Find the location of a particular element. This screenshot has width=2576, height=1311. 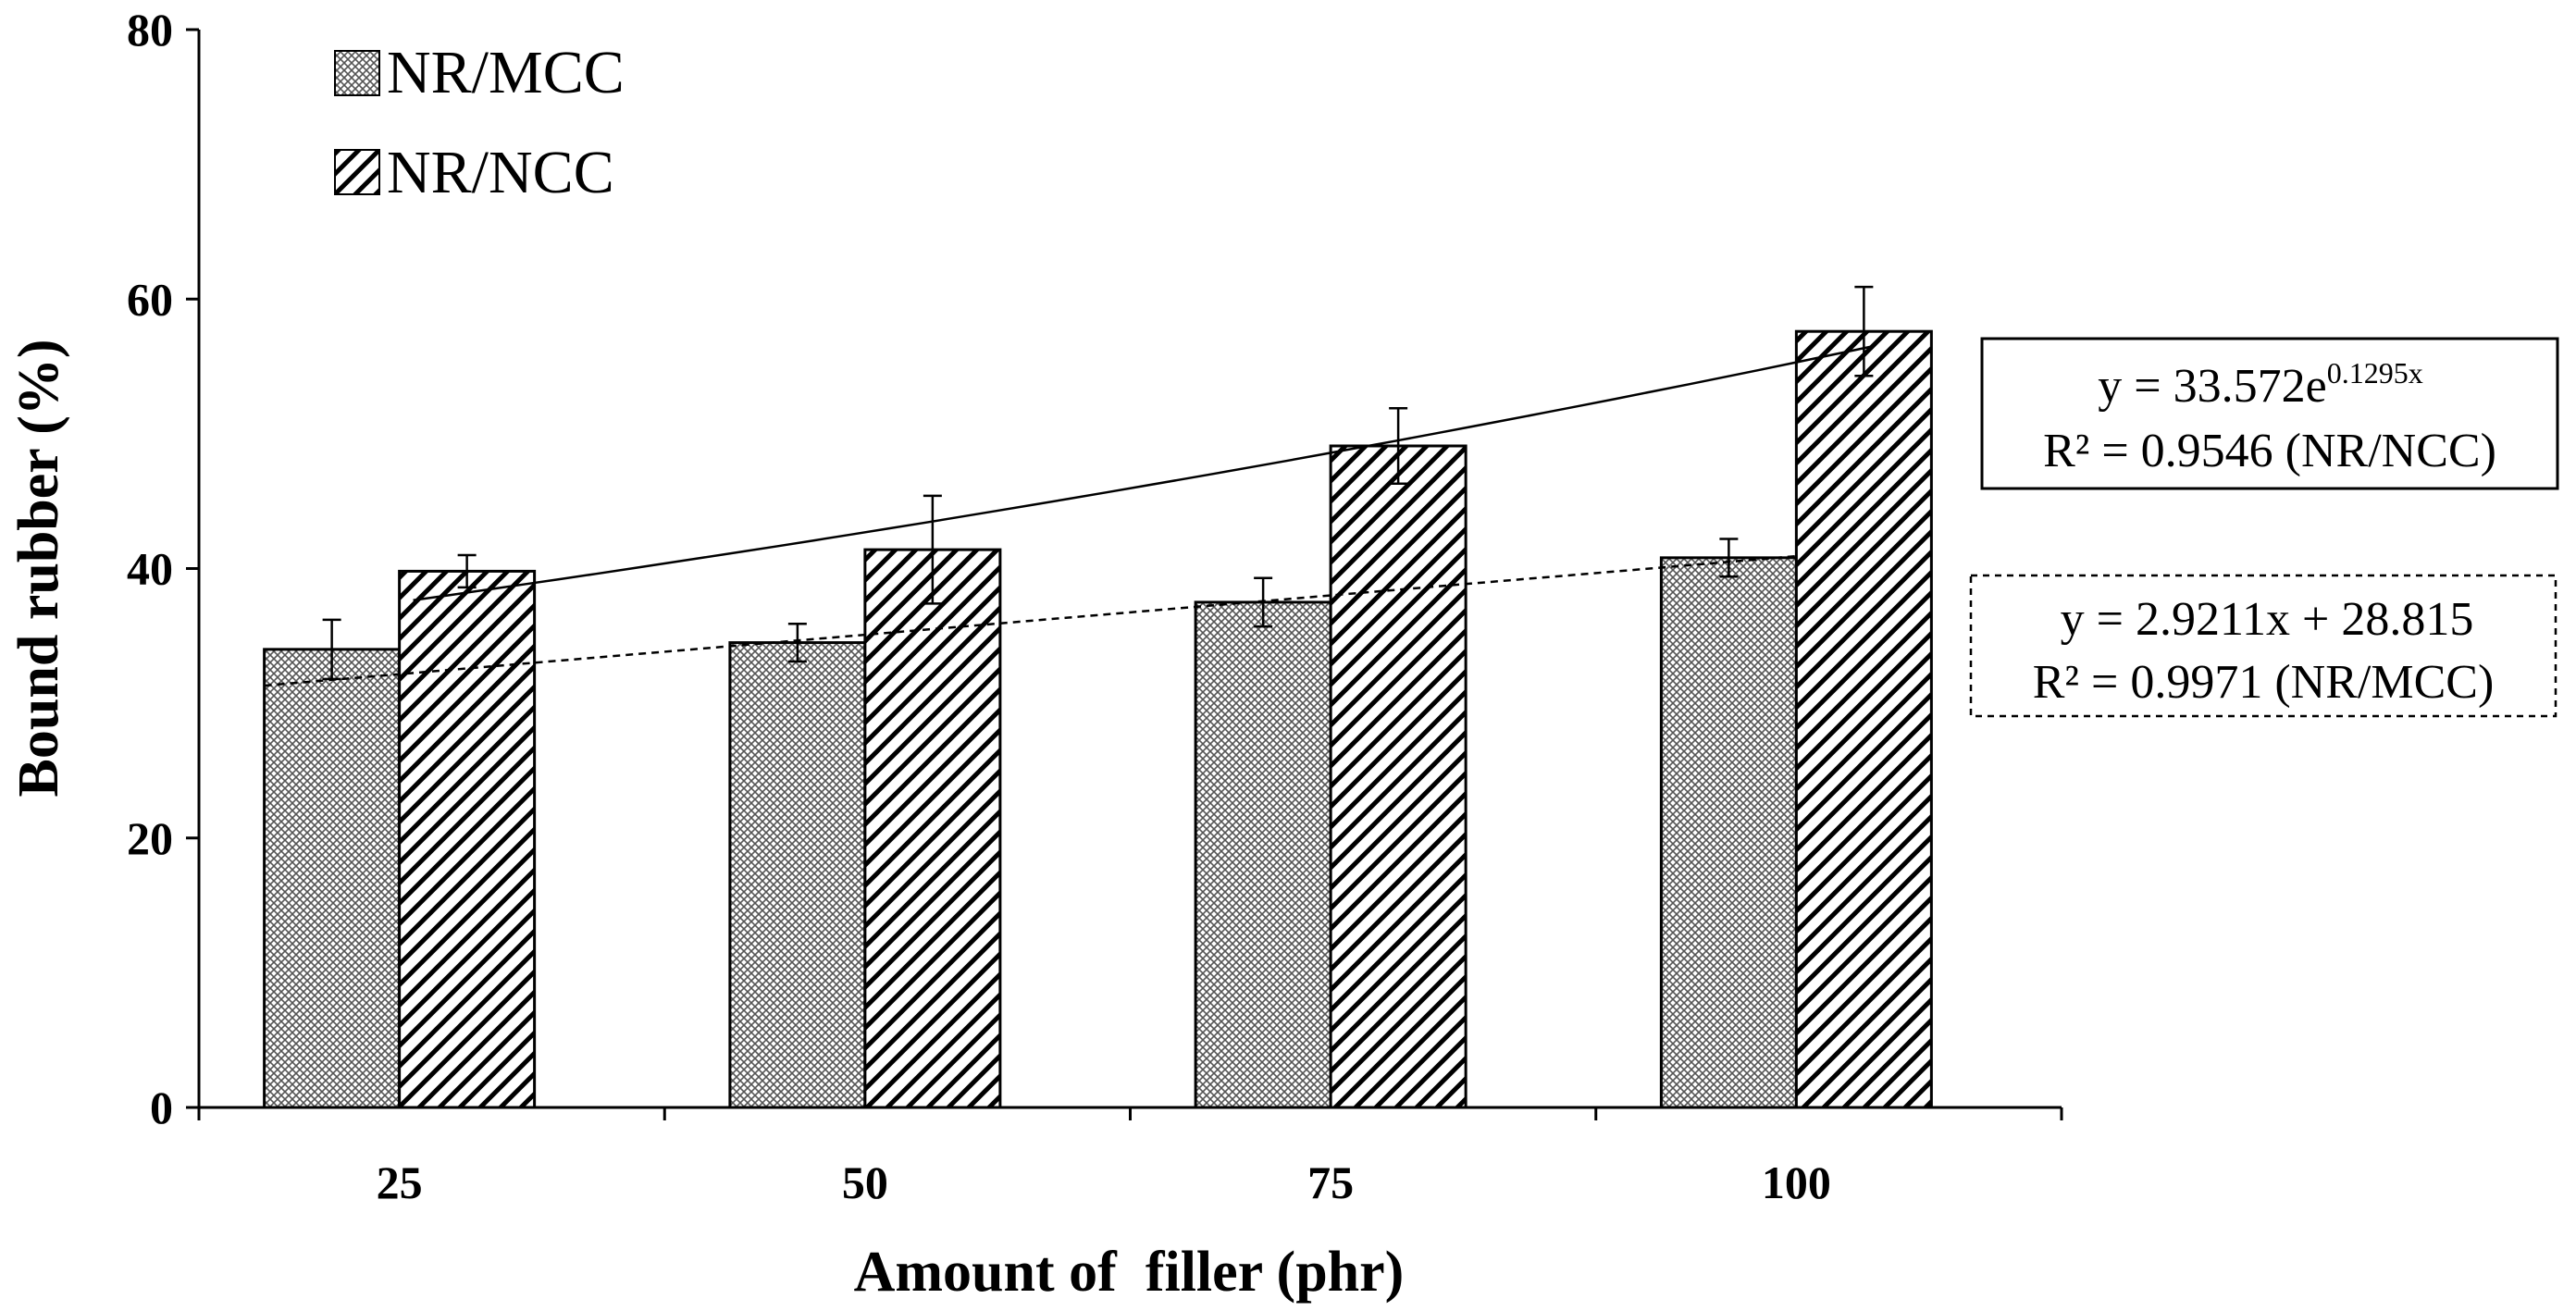

equation-box-nr-ncc is located at coordinates (2270, 413).